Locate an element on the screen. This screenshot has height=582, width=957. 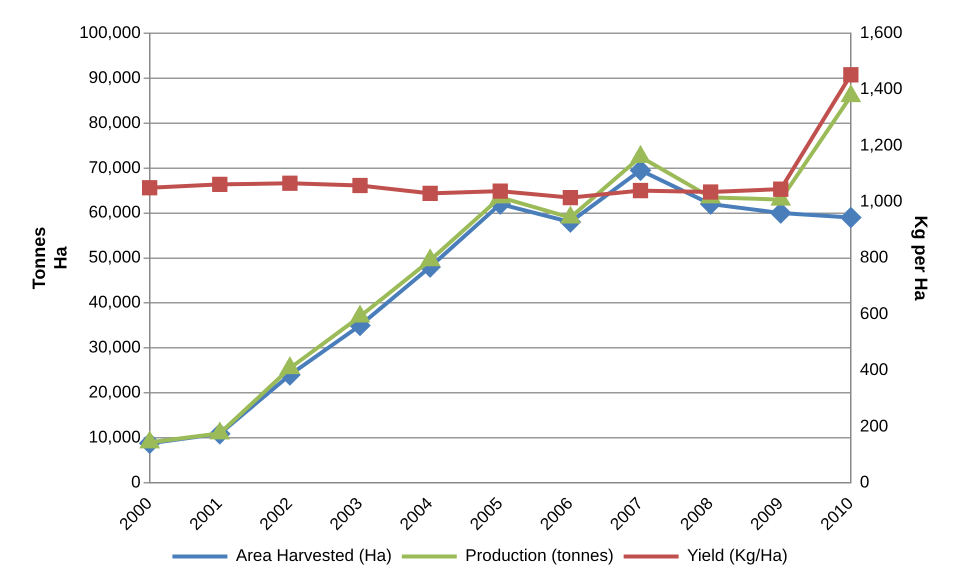
y-tick-label: 100,000 is located at coordinates (110, 32).